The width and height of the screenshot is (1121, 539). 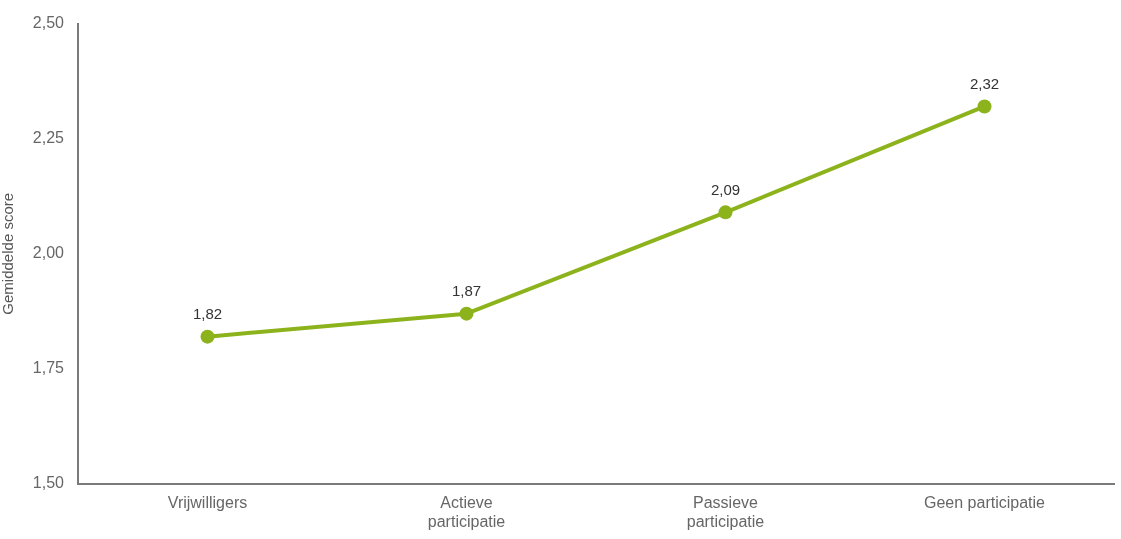 What do you see at coordinates (48, 253) in the screenshot?
I see `y-tick-label: 2,00` at bounding box center [48, 253].